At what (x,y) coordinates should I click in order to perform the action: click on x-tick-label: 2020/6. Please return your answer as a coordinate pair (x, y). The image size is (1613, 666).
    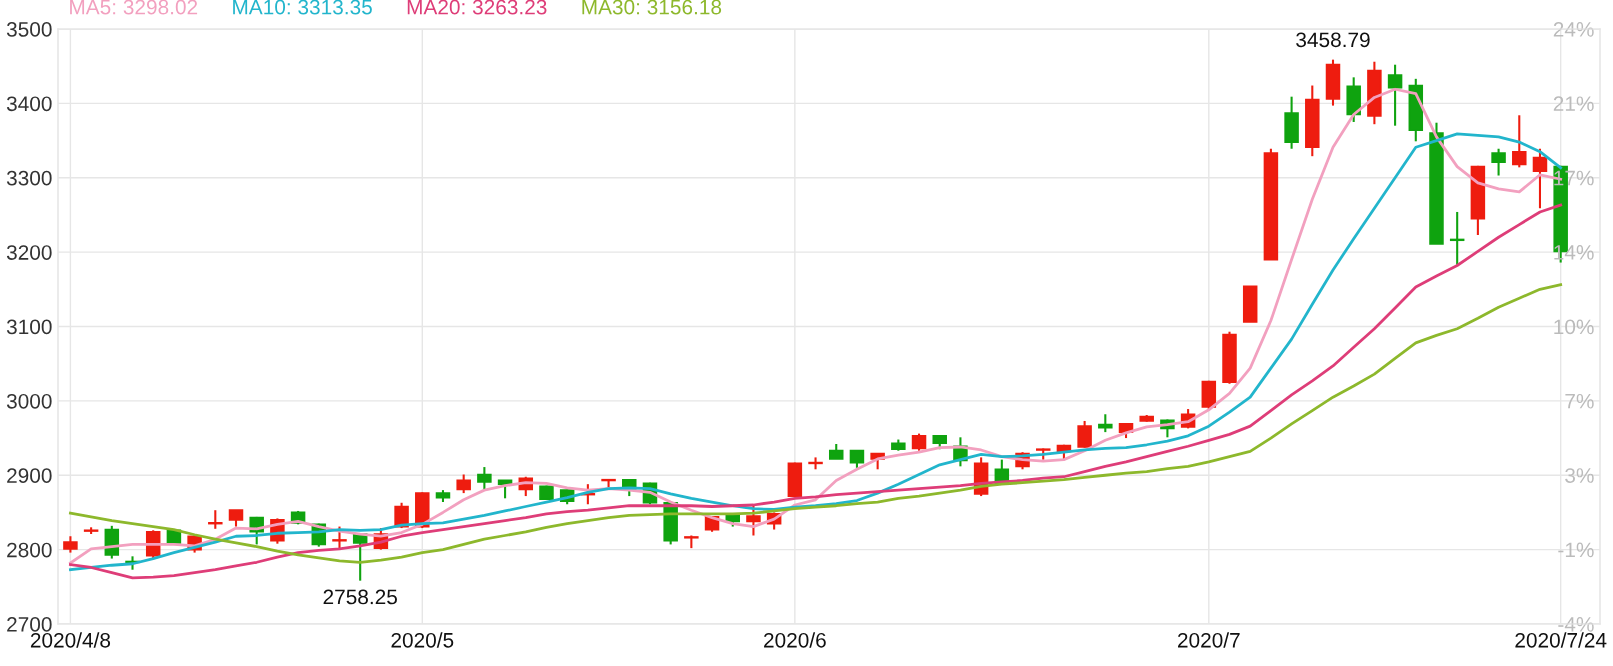
    Looking at the image, I should click on (795, 640).